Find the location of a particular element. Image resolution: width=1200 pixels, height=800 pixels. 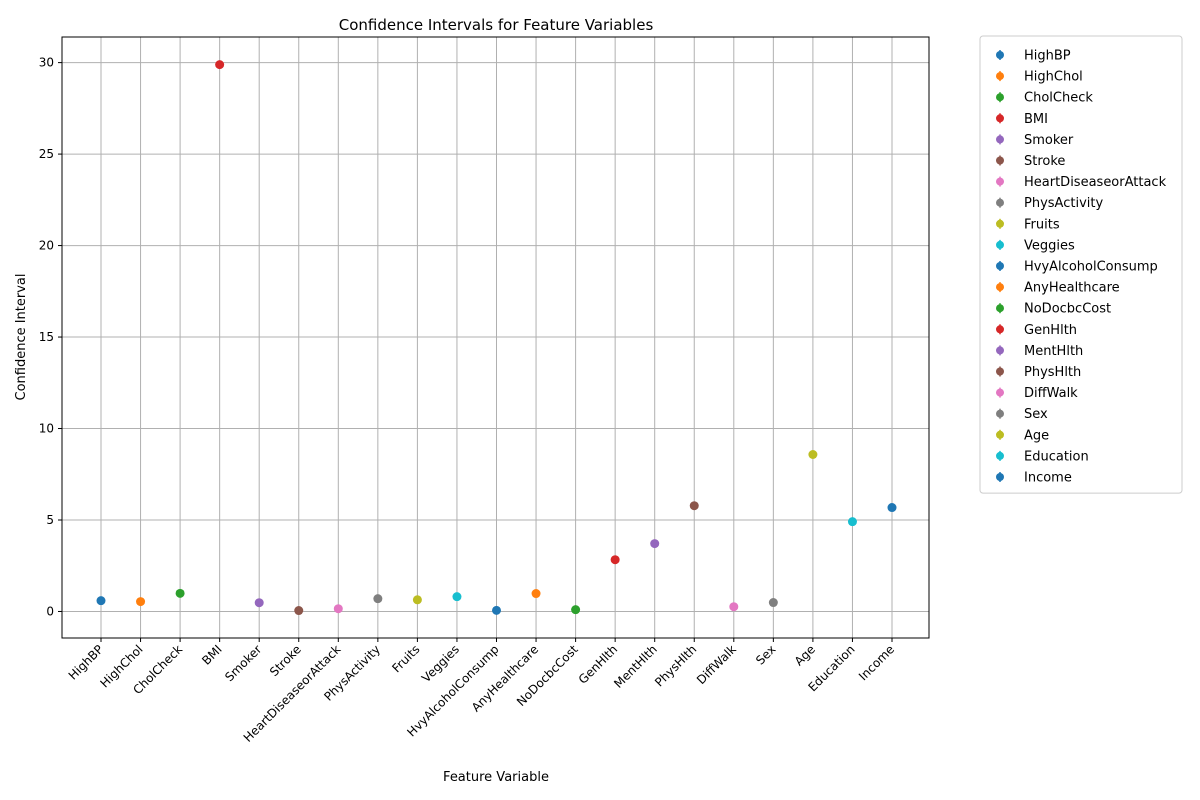

legend-label: PhysActivity is located at coordinates (1063, 203).